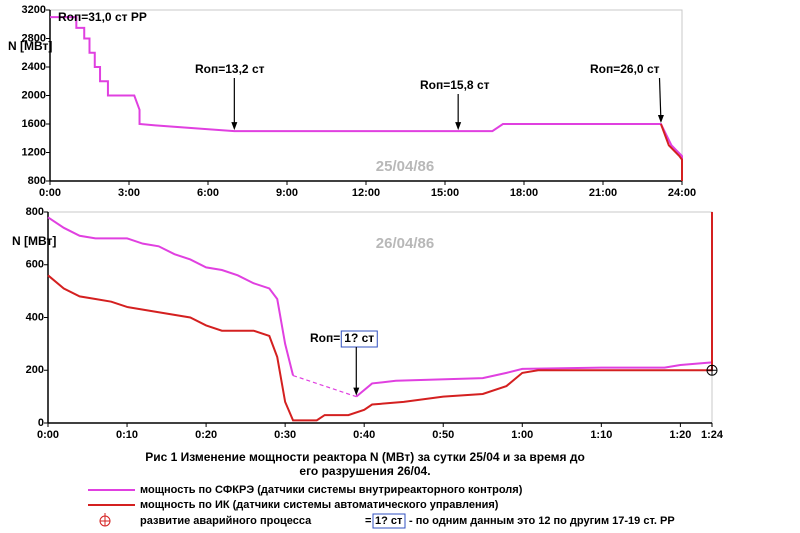  Describe the element at coordinates (34, 95) in the screenshot. I see `y-tick-label: 2000` at that location.